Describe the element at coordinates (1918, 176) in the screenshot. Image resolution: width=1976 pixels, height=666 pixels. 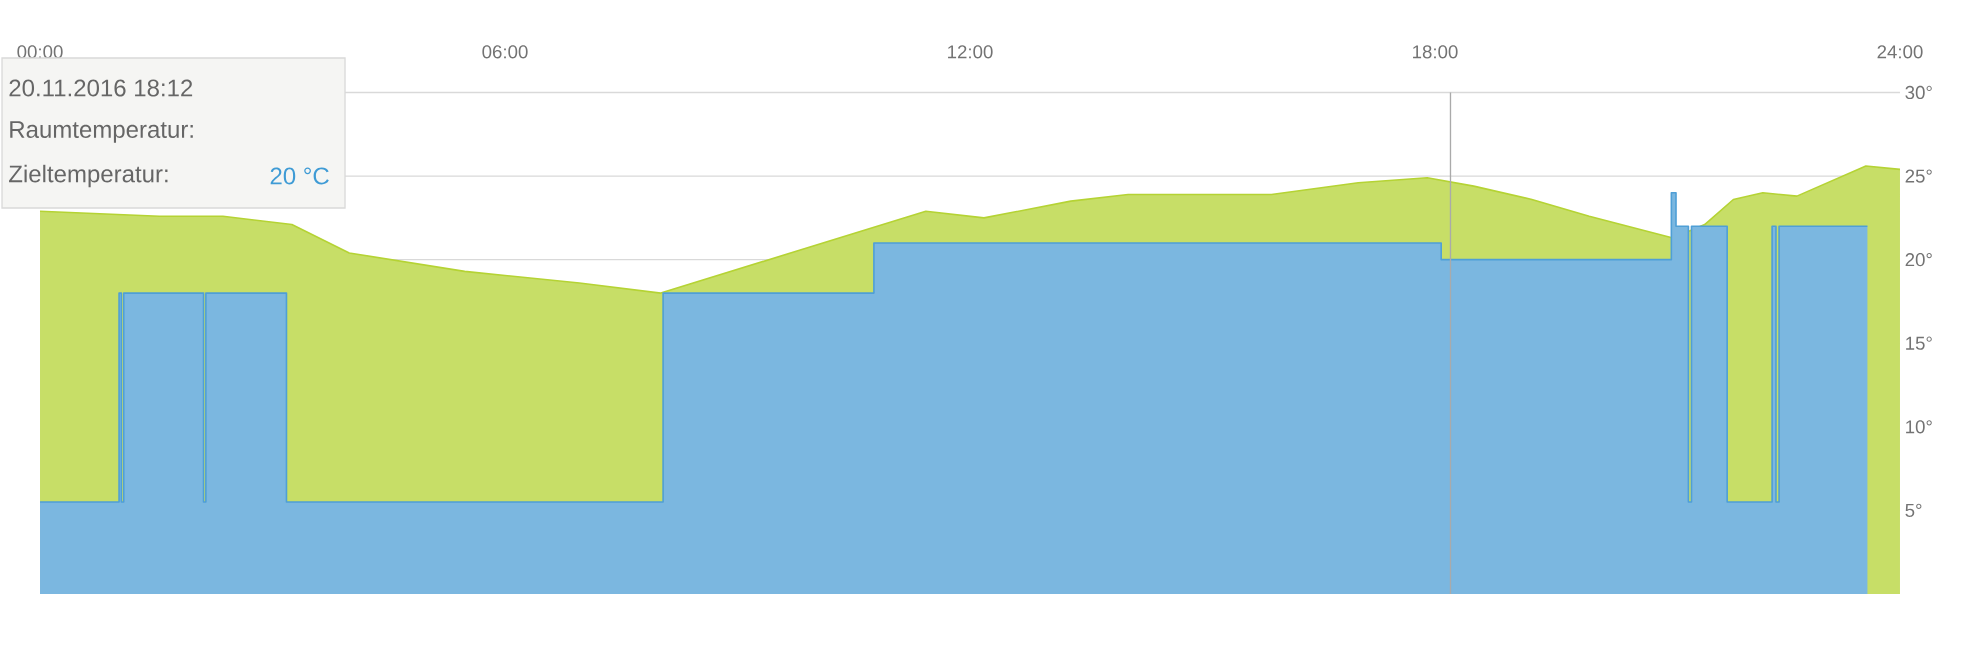
I see `y-tick-label: 25°` at that location.